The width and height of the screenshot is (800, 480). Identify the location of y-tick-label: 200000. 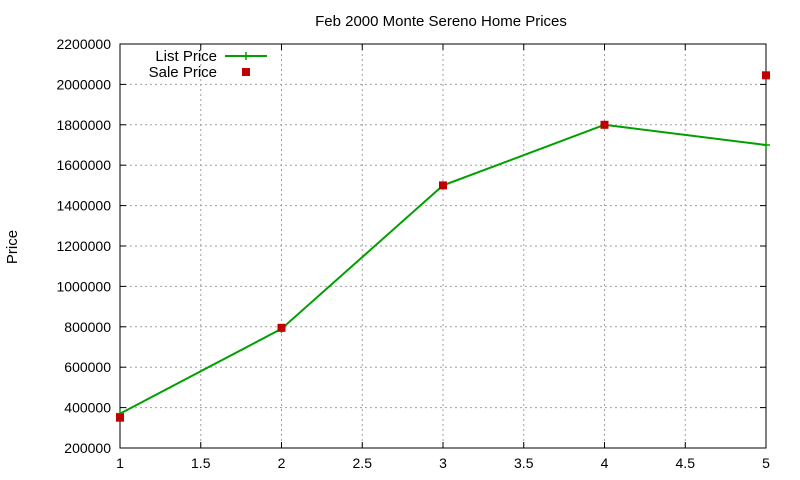
(87, 448).